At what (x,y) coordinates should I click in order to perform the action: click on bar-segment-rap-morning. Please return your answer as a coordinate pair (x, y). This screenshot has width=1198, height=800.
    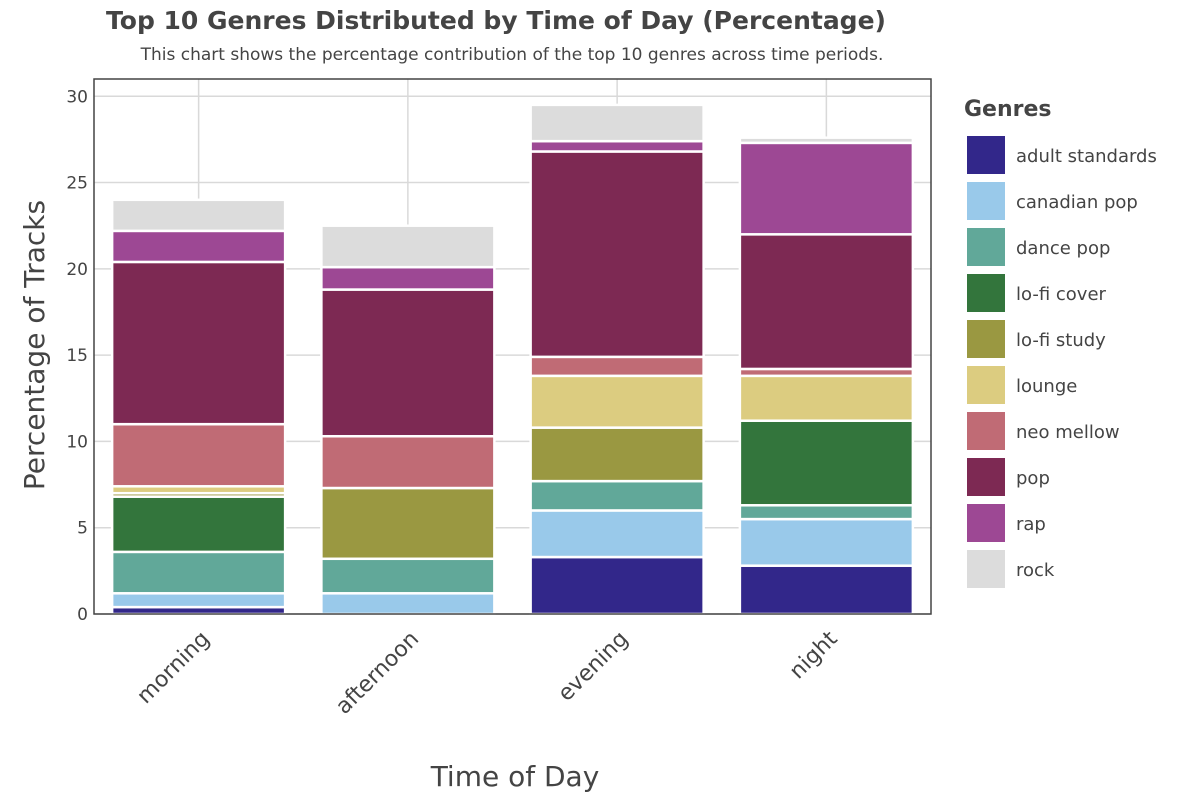
    Looking at the image, I should click on (198, 246).